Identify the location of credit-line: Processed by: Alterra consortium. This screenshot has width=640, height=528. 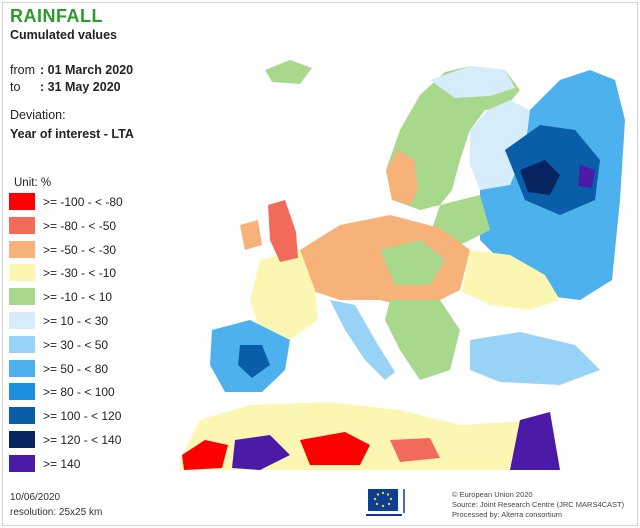
(507, 514).